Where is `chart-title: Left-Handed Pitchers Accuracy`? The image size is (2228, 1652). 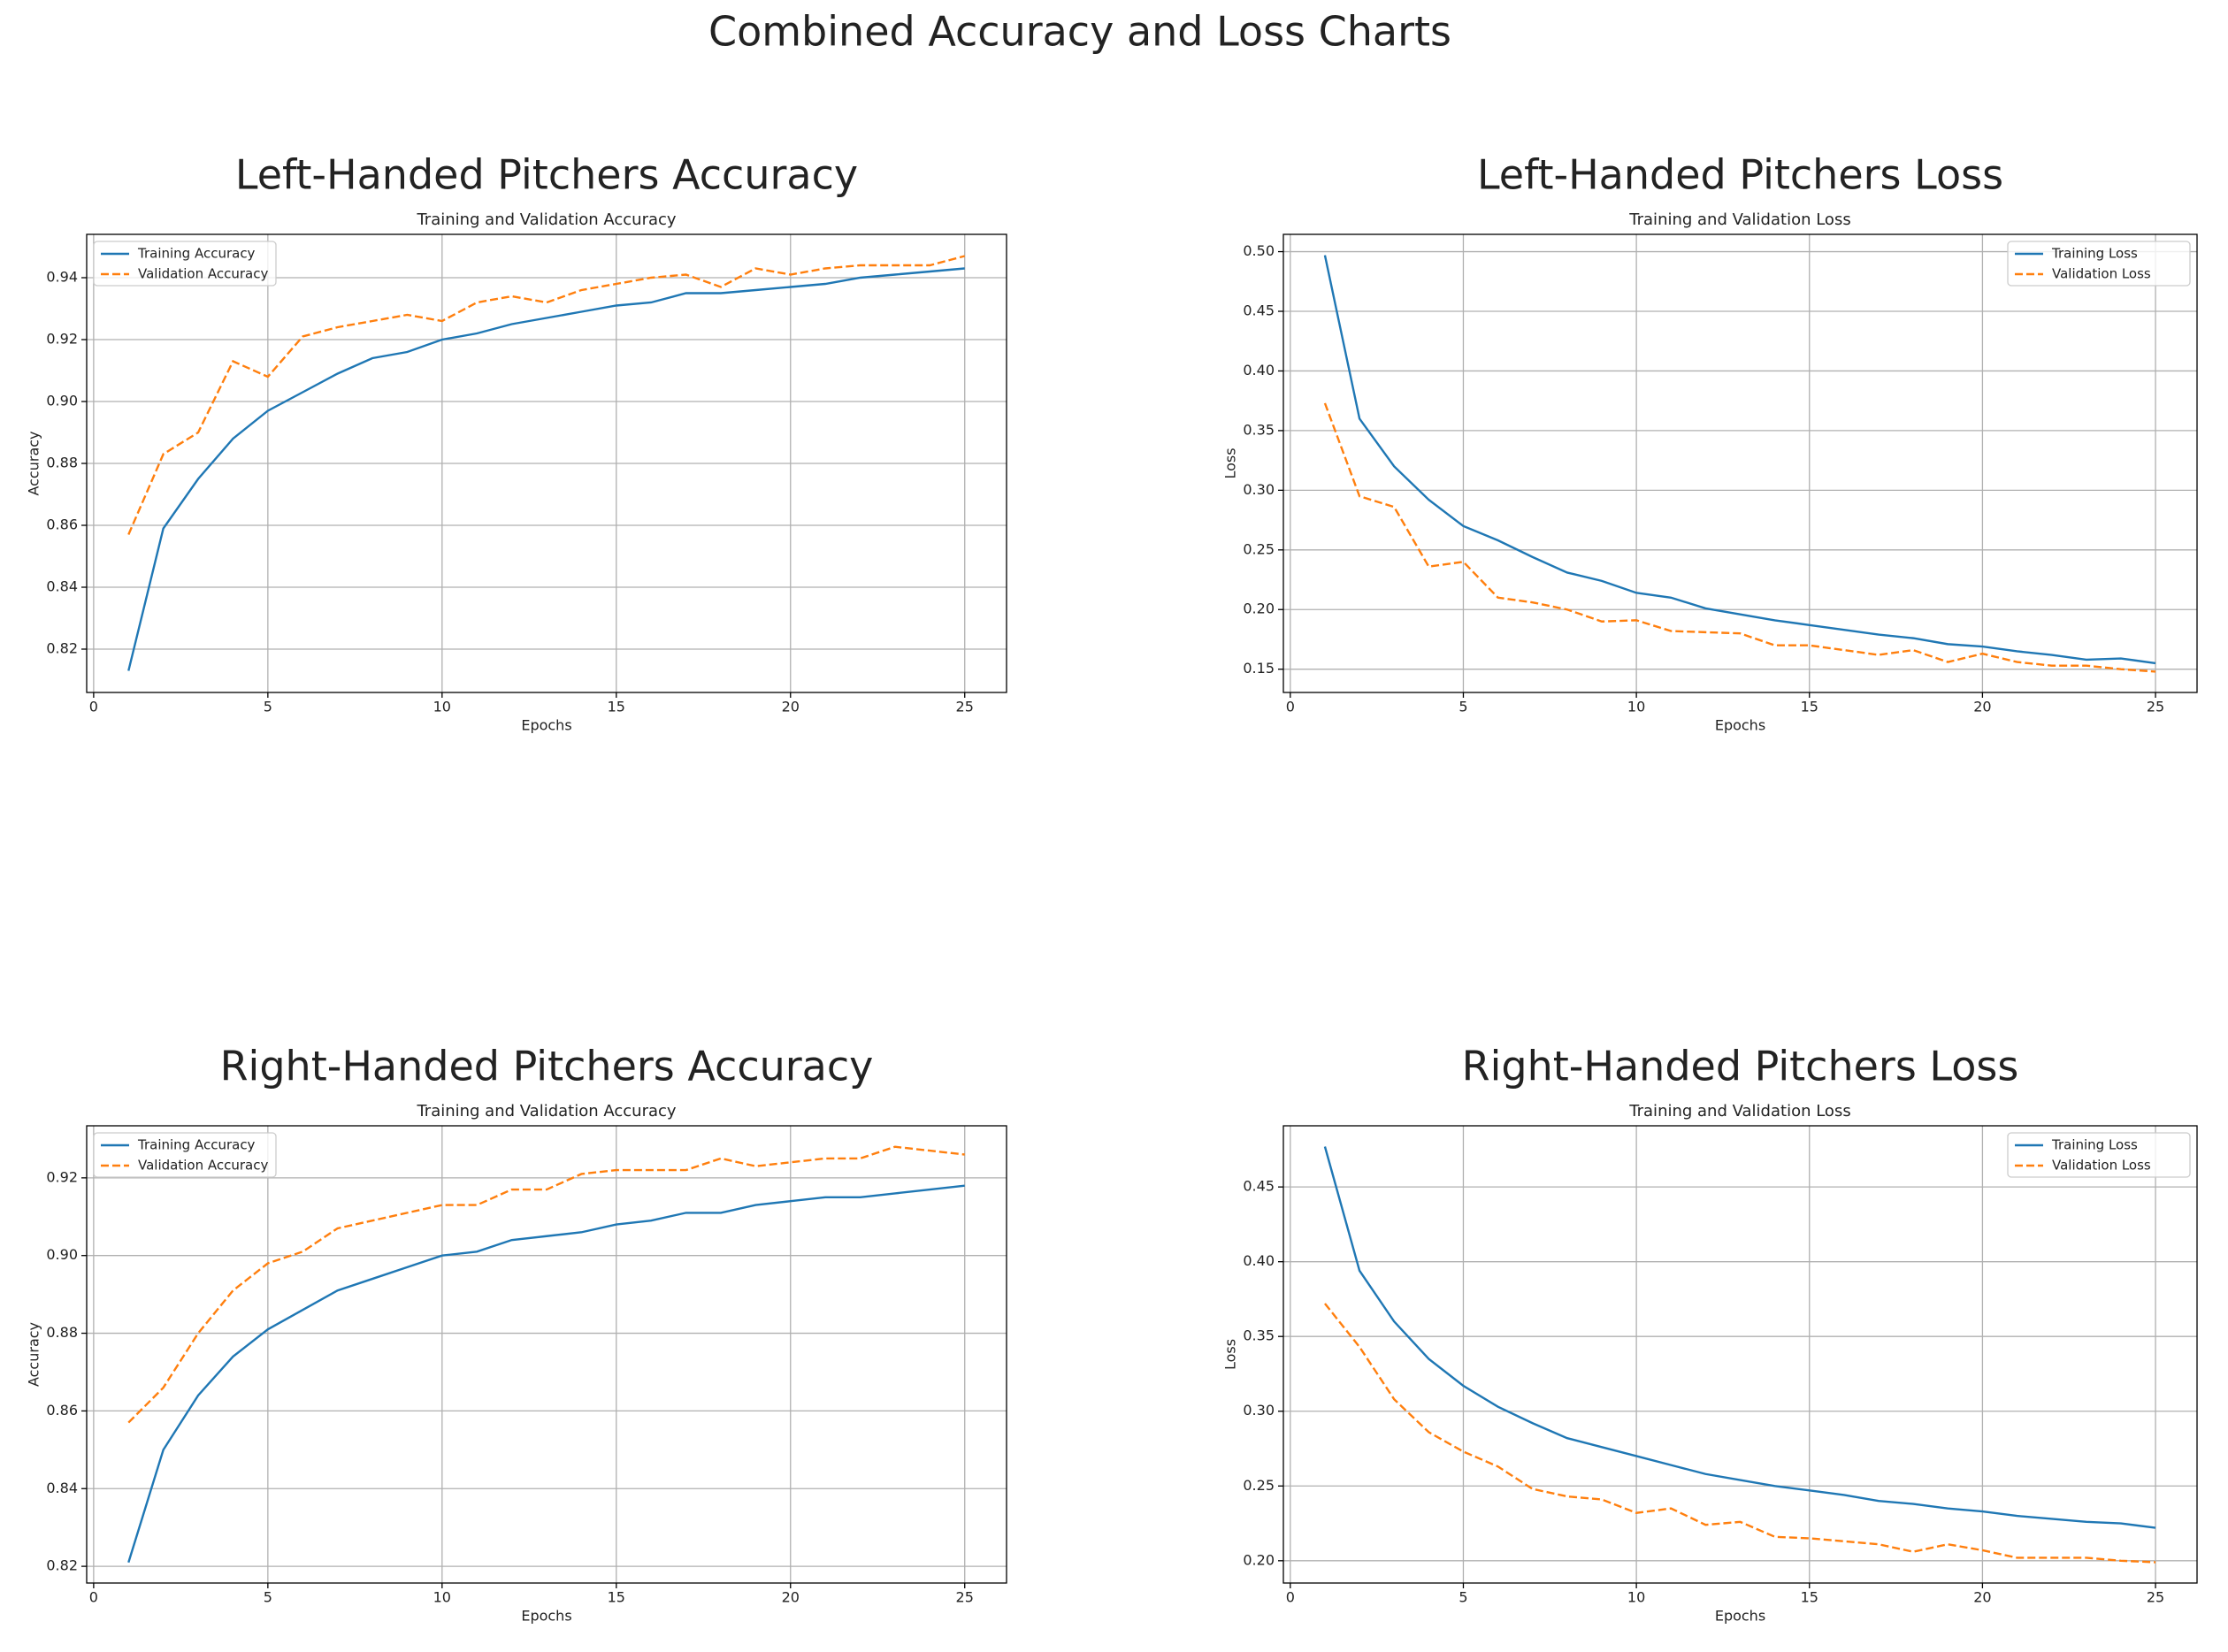 chart-title: Left-Handed Pitchers Accuracy is located at coordinates (546, 175).